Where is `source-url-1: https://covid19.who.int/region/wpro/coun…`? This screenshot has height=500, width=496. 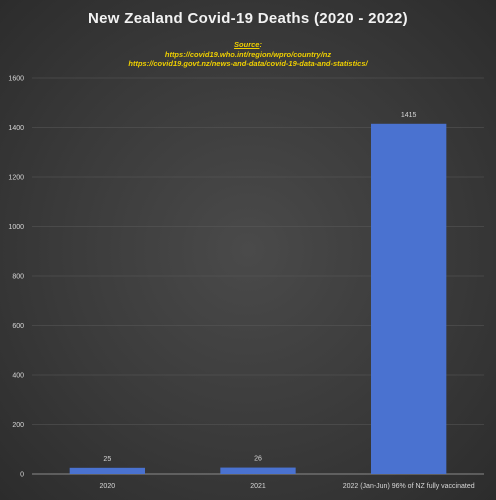 source-url-1: https://covid19.who.int/region/wpro/coun… is located at coordinates (248, 54).